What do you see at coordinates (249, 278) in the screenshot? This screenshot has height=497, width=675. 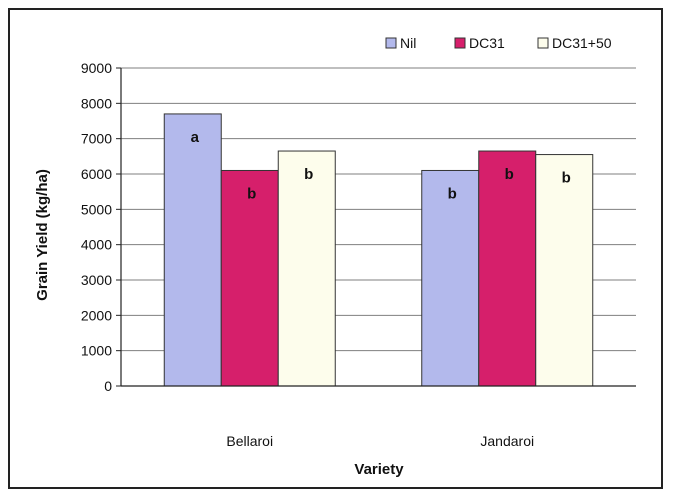 I see `bar-bellaroi-dc31` at bounding box center [249, 278].